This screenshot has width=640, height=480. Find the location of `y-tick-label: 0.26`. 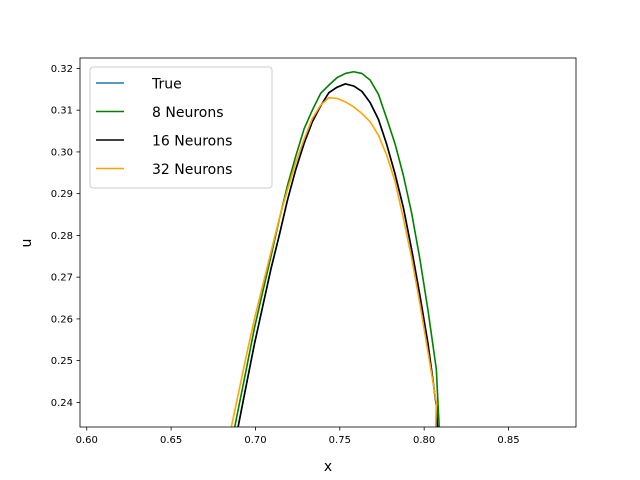

y-tick-label: 0.26 is located at coordinates (62, 319).